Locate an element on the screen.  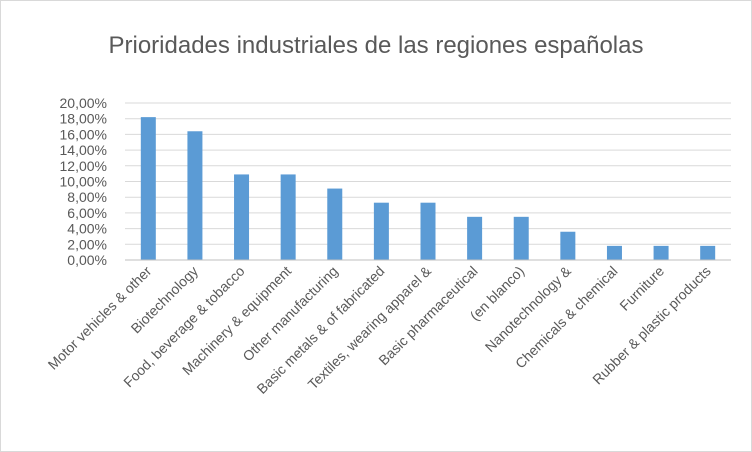
y-tick-label: 0,00% is located at coordinates (87, 260).